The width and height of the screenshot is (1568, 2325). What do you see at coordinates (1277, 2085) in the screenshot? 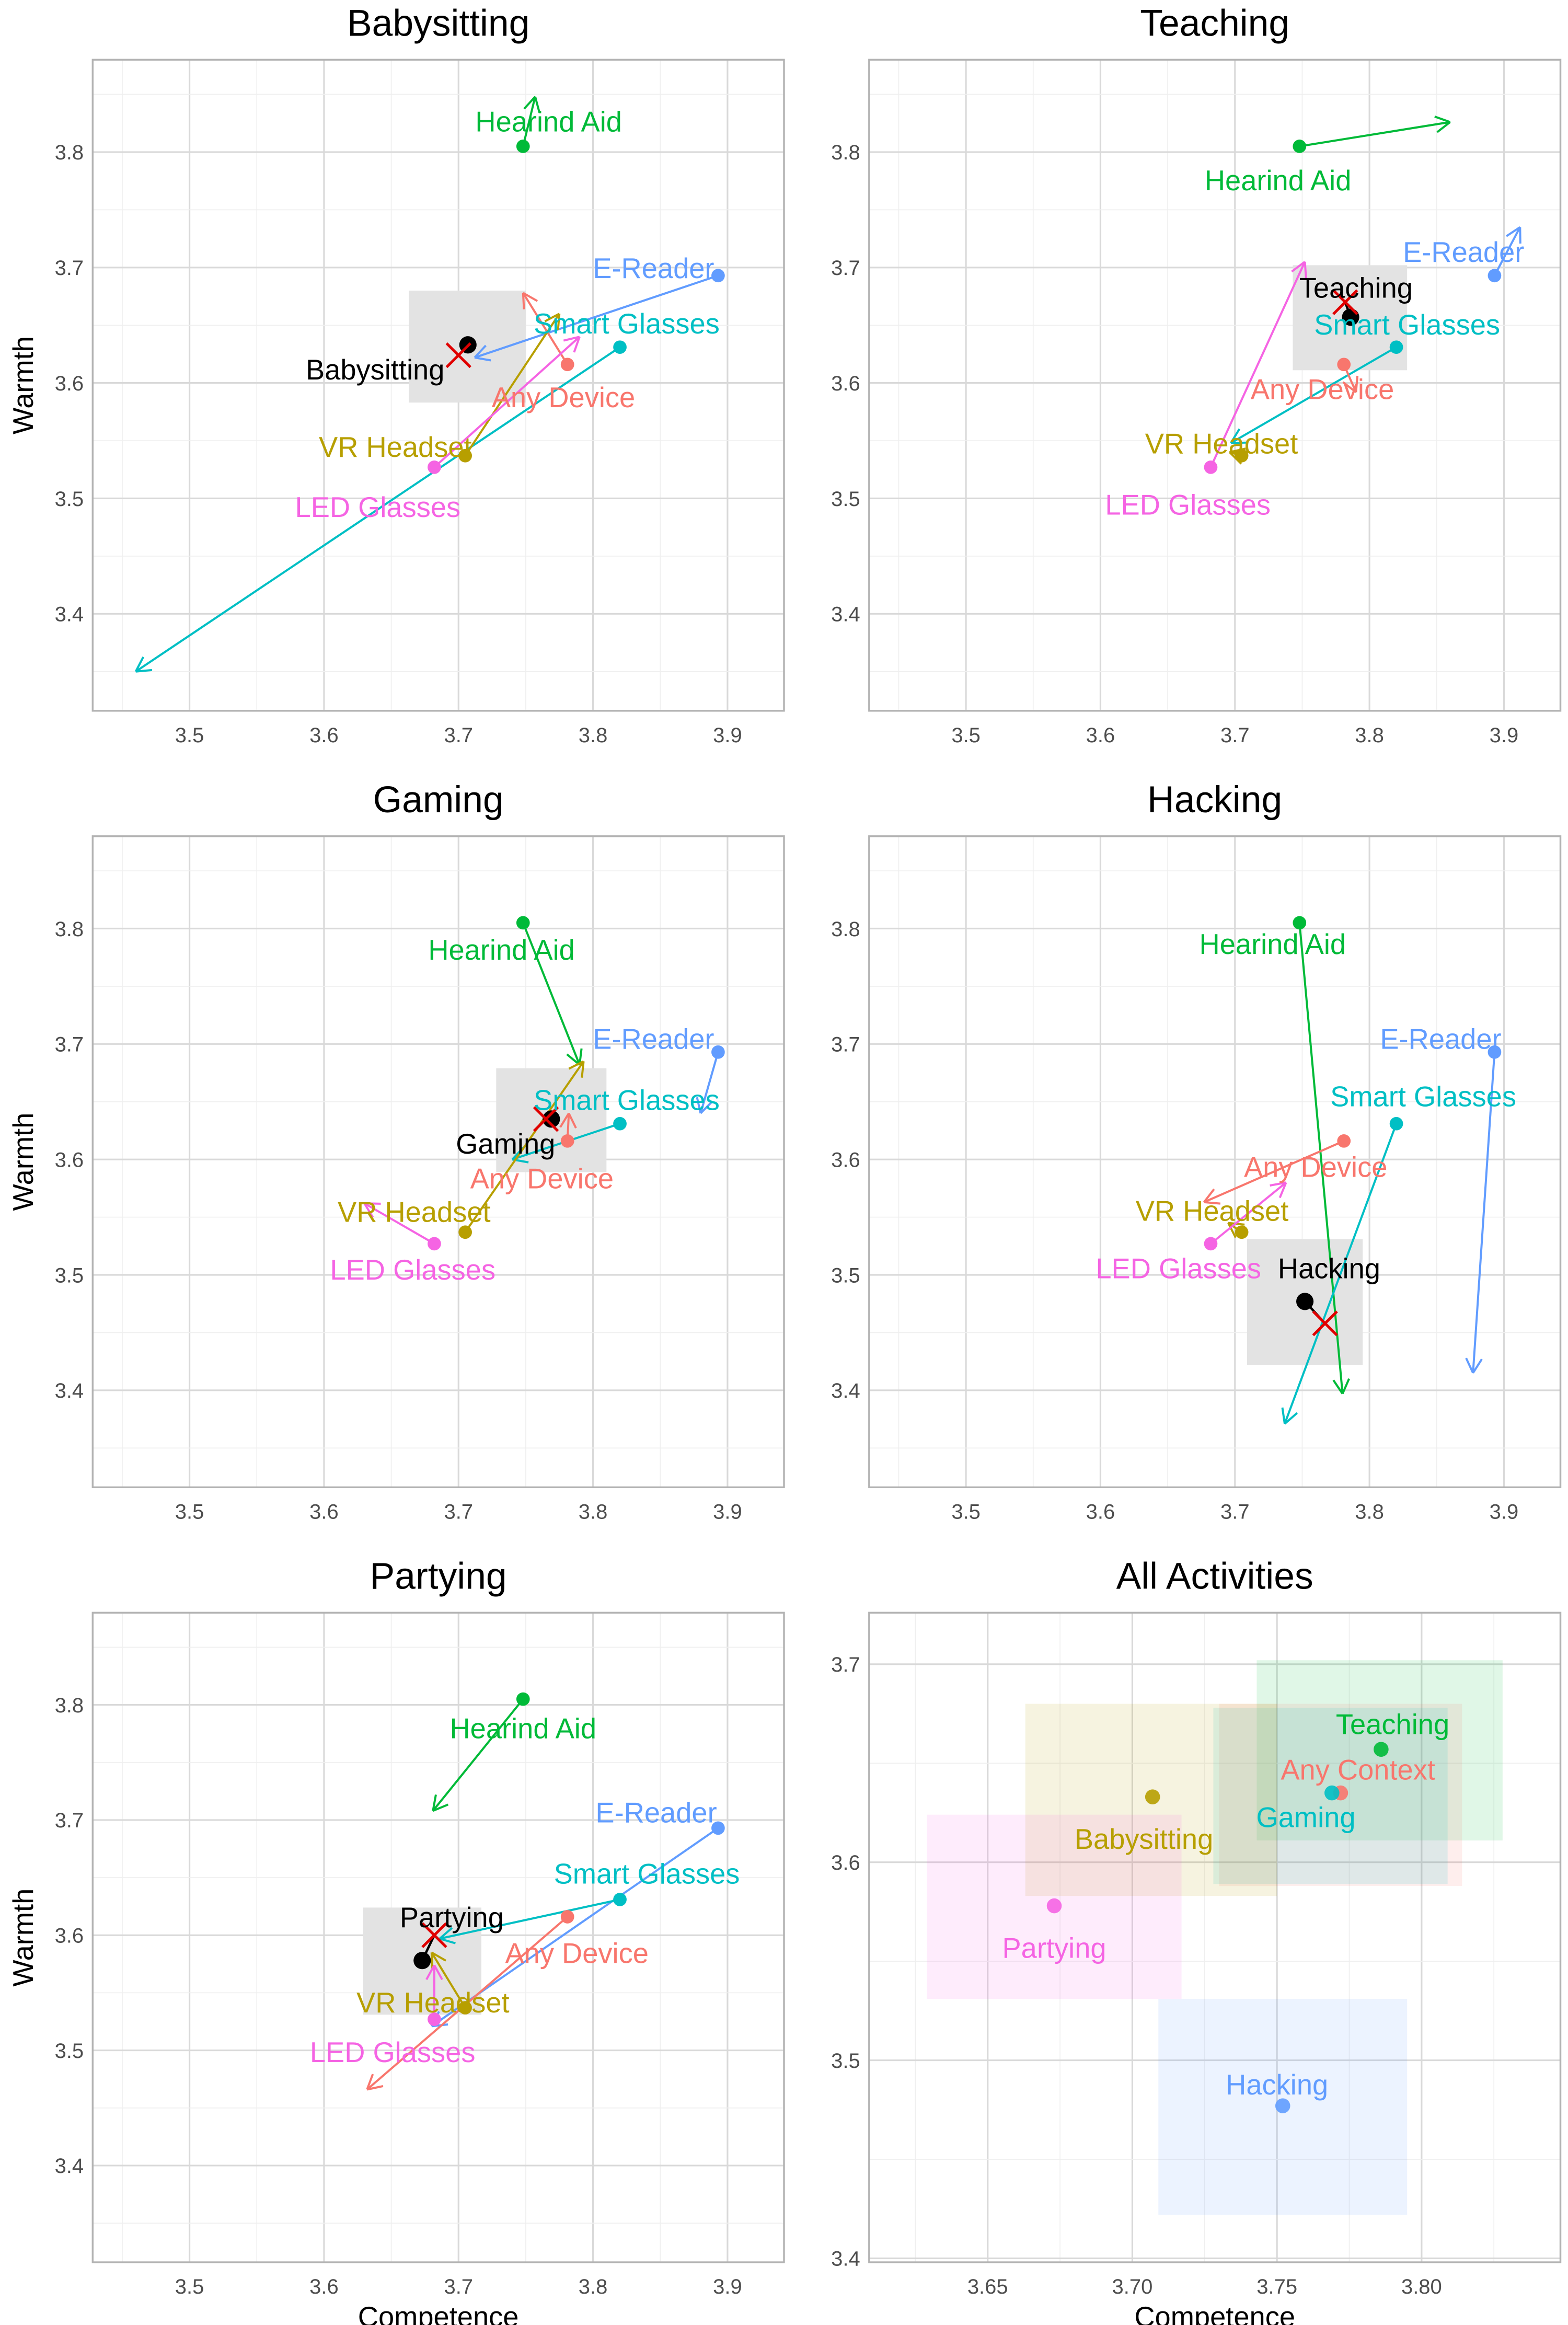
I see `point-label: Hacking` at bounding box center [1277, 2085].